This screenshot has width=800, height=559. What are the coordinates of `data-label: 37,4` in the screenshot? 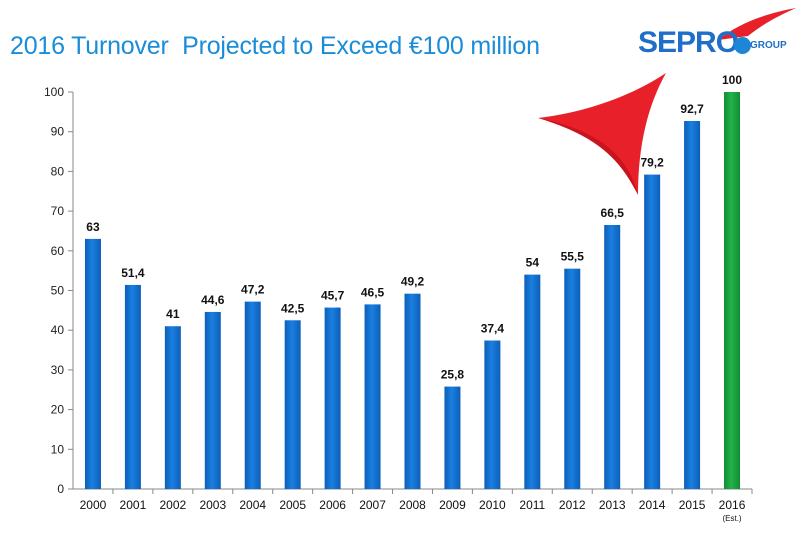 It's located at (493, 329).